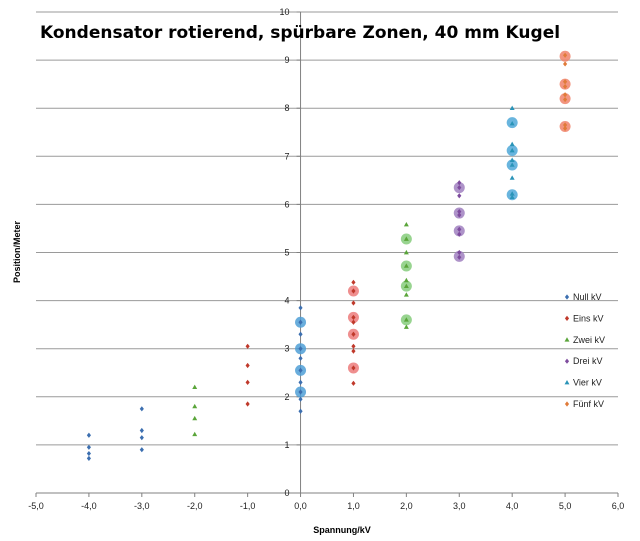  I want to click on x-tick-label-4: -1,0, so click(248, 506).